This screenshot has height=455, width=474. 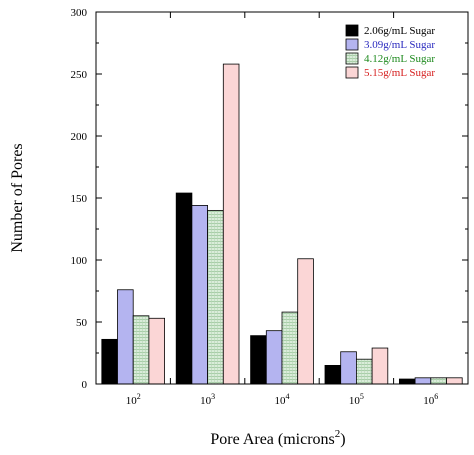 I want to click on y-tick-label: 200, so click(x=79, y=137).